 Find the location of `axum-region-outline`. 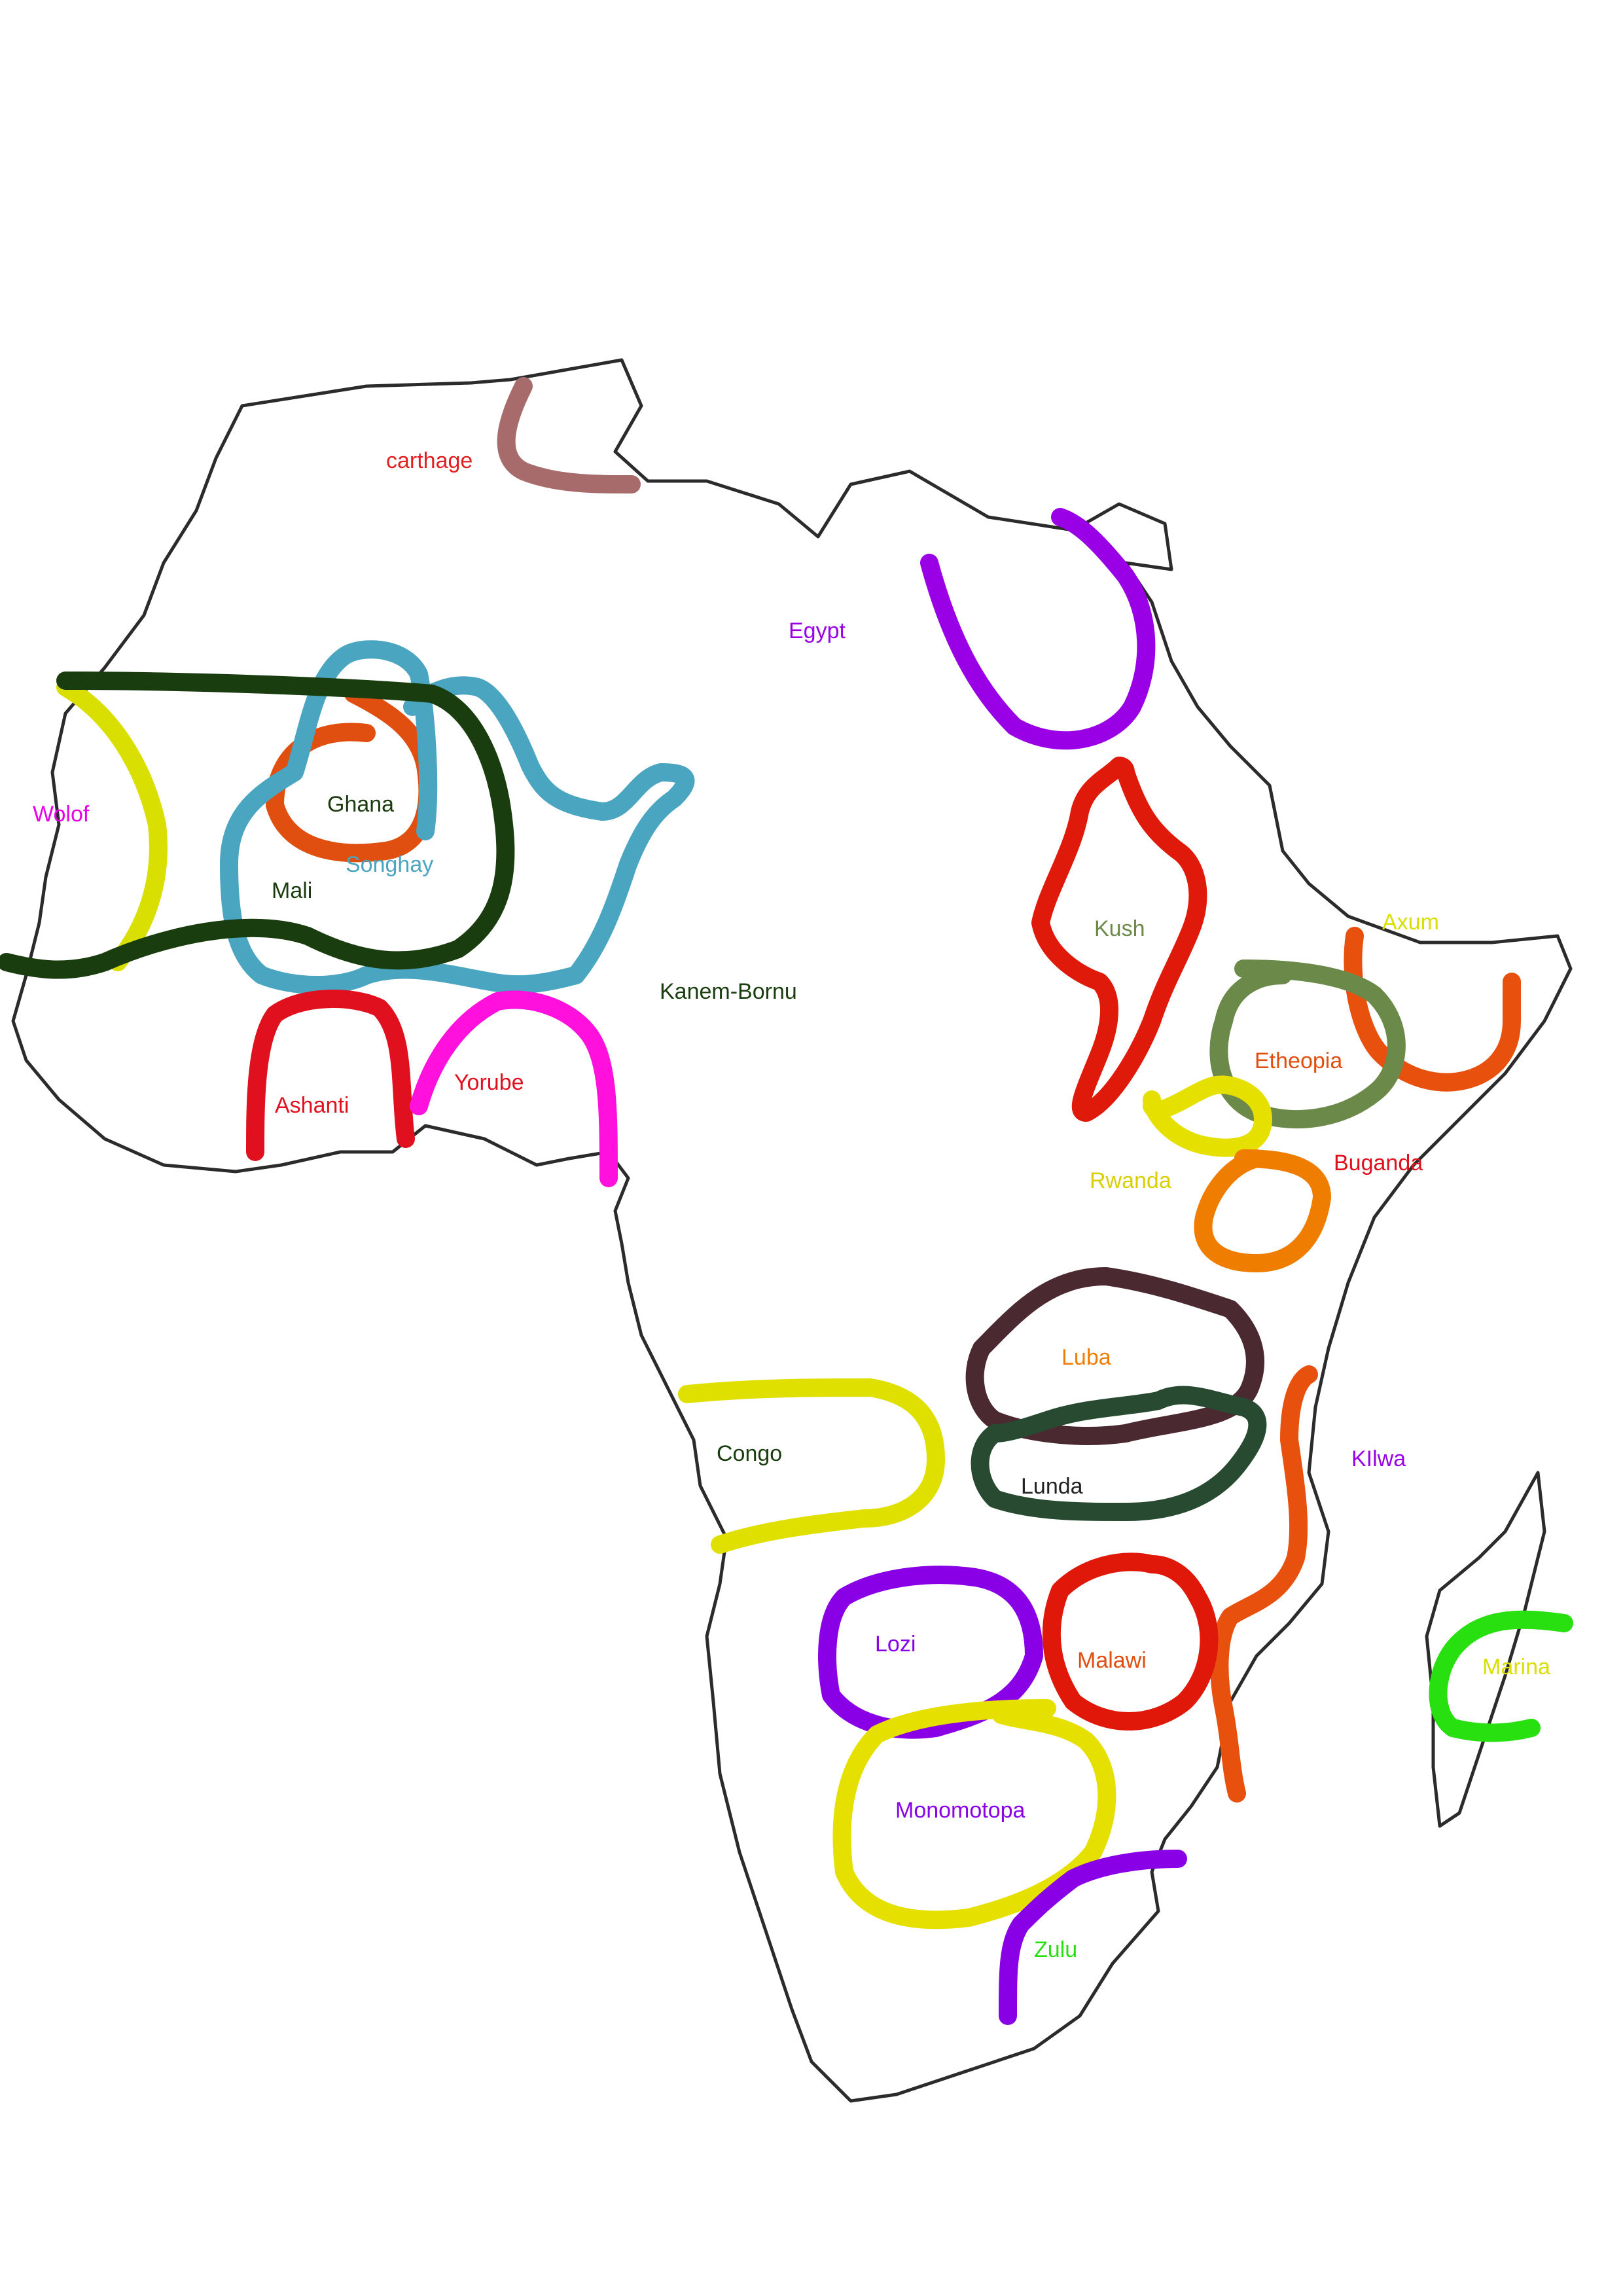

axum-region-outline is located at coordinates (1433, 1009).